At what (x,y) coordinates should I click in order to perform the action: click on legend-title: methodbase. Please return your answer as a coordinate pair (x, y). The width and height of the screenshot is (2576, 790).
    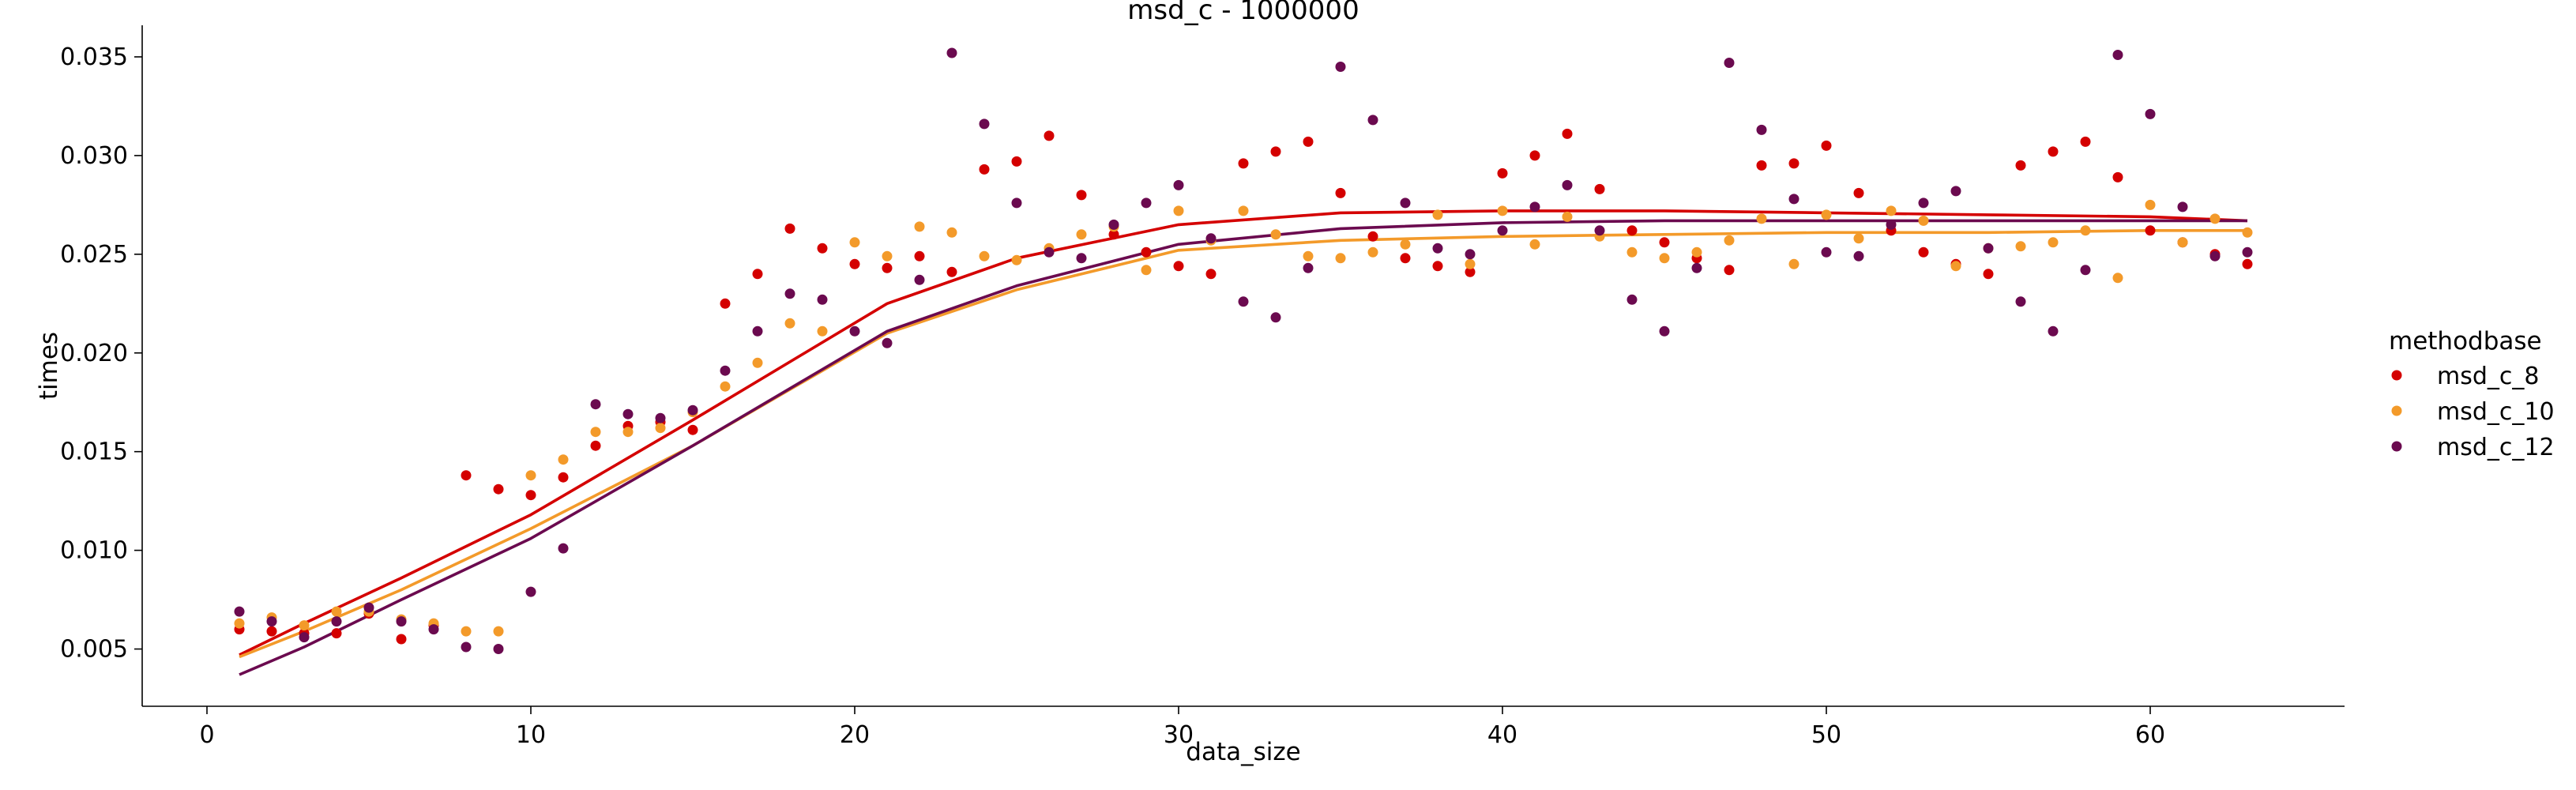
    Looking at the image, I should click on (2465, 341).